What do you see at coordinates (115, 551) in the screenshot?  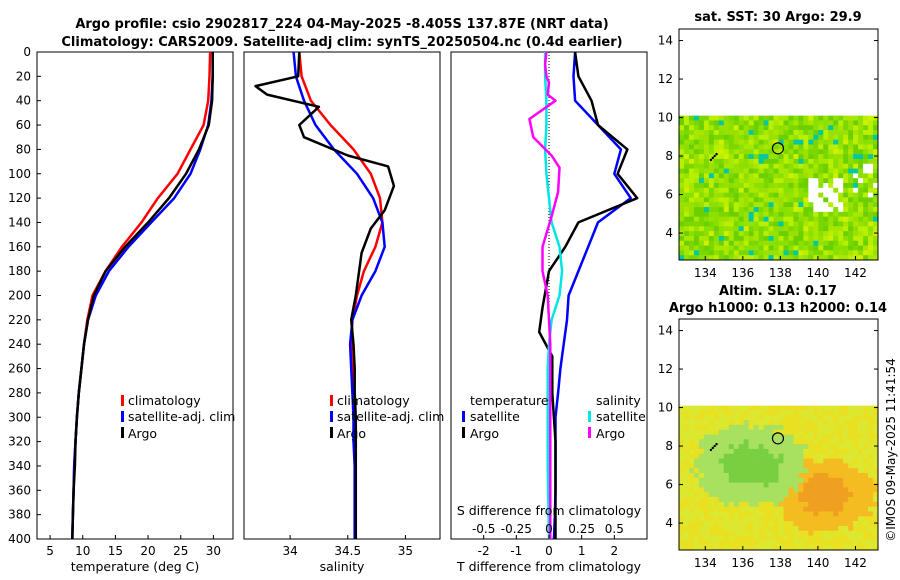 I see `temperature-x-tick-label: 15` at bounding box center [115, 551].